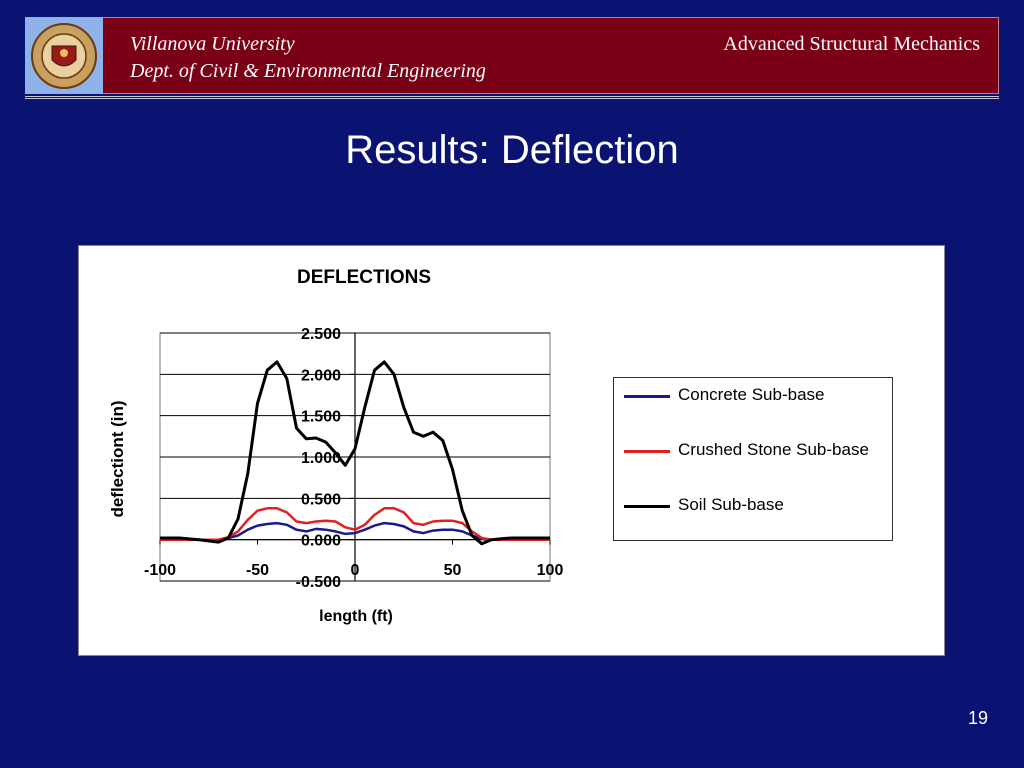 The image size is (1024, 768). What do you see at coordinates (647, 396) in the screenshot?
I see `legend-swatch-concrete` at bounding box center [647, 396].